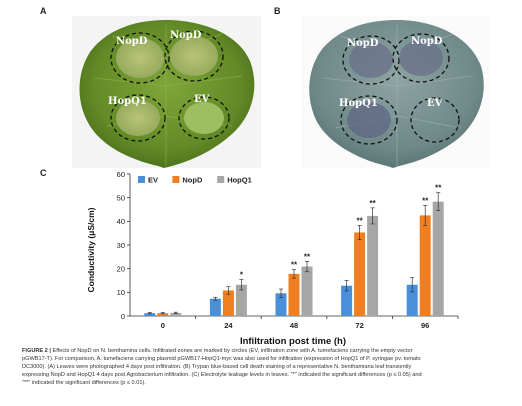 The height and width of the screenshot is (406, 522). What do you see at coordinates (123, 316) in the screenshot?
I see `y-tick-label: 0` at bounding box center [123, 316].